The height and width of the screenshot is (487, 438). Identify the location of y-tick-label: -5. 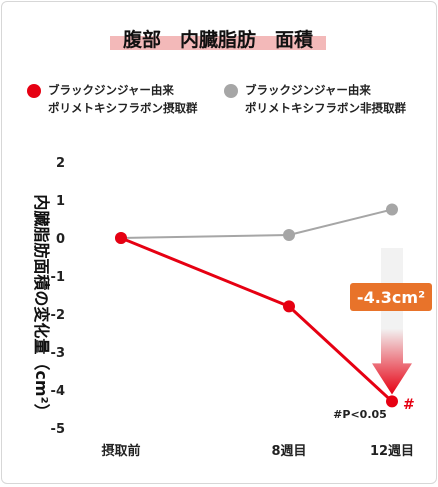
(58, 429).